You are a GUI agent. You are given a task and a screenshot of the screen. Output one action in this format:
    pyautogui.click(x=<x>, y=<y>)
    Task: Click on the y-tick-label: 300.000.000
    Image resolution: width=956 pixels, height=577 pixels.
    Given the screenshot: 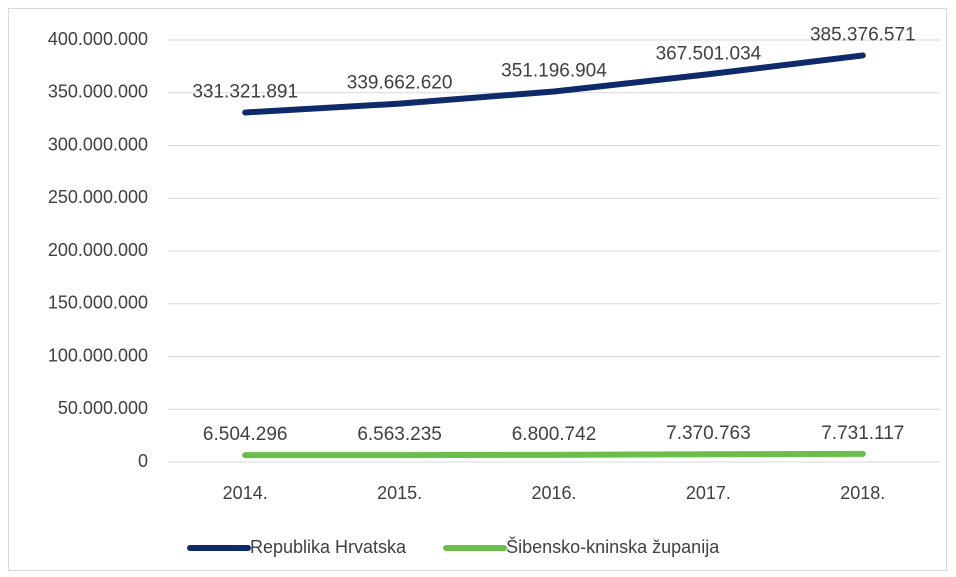 What is the action you would take?
    pyautogui.click(x=98, y=144)
    